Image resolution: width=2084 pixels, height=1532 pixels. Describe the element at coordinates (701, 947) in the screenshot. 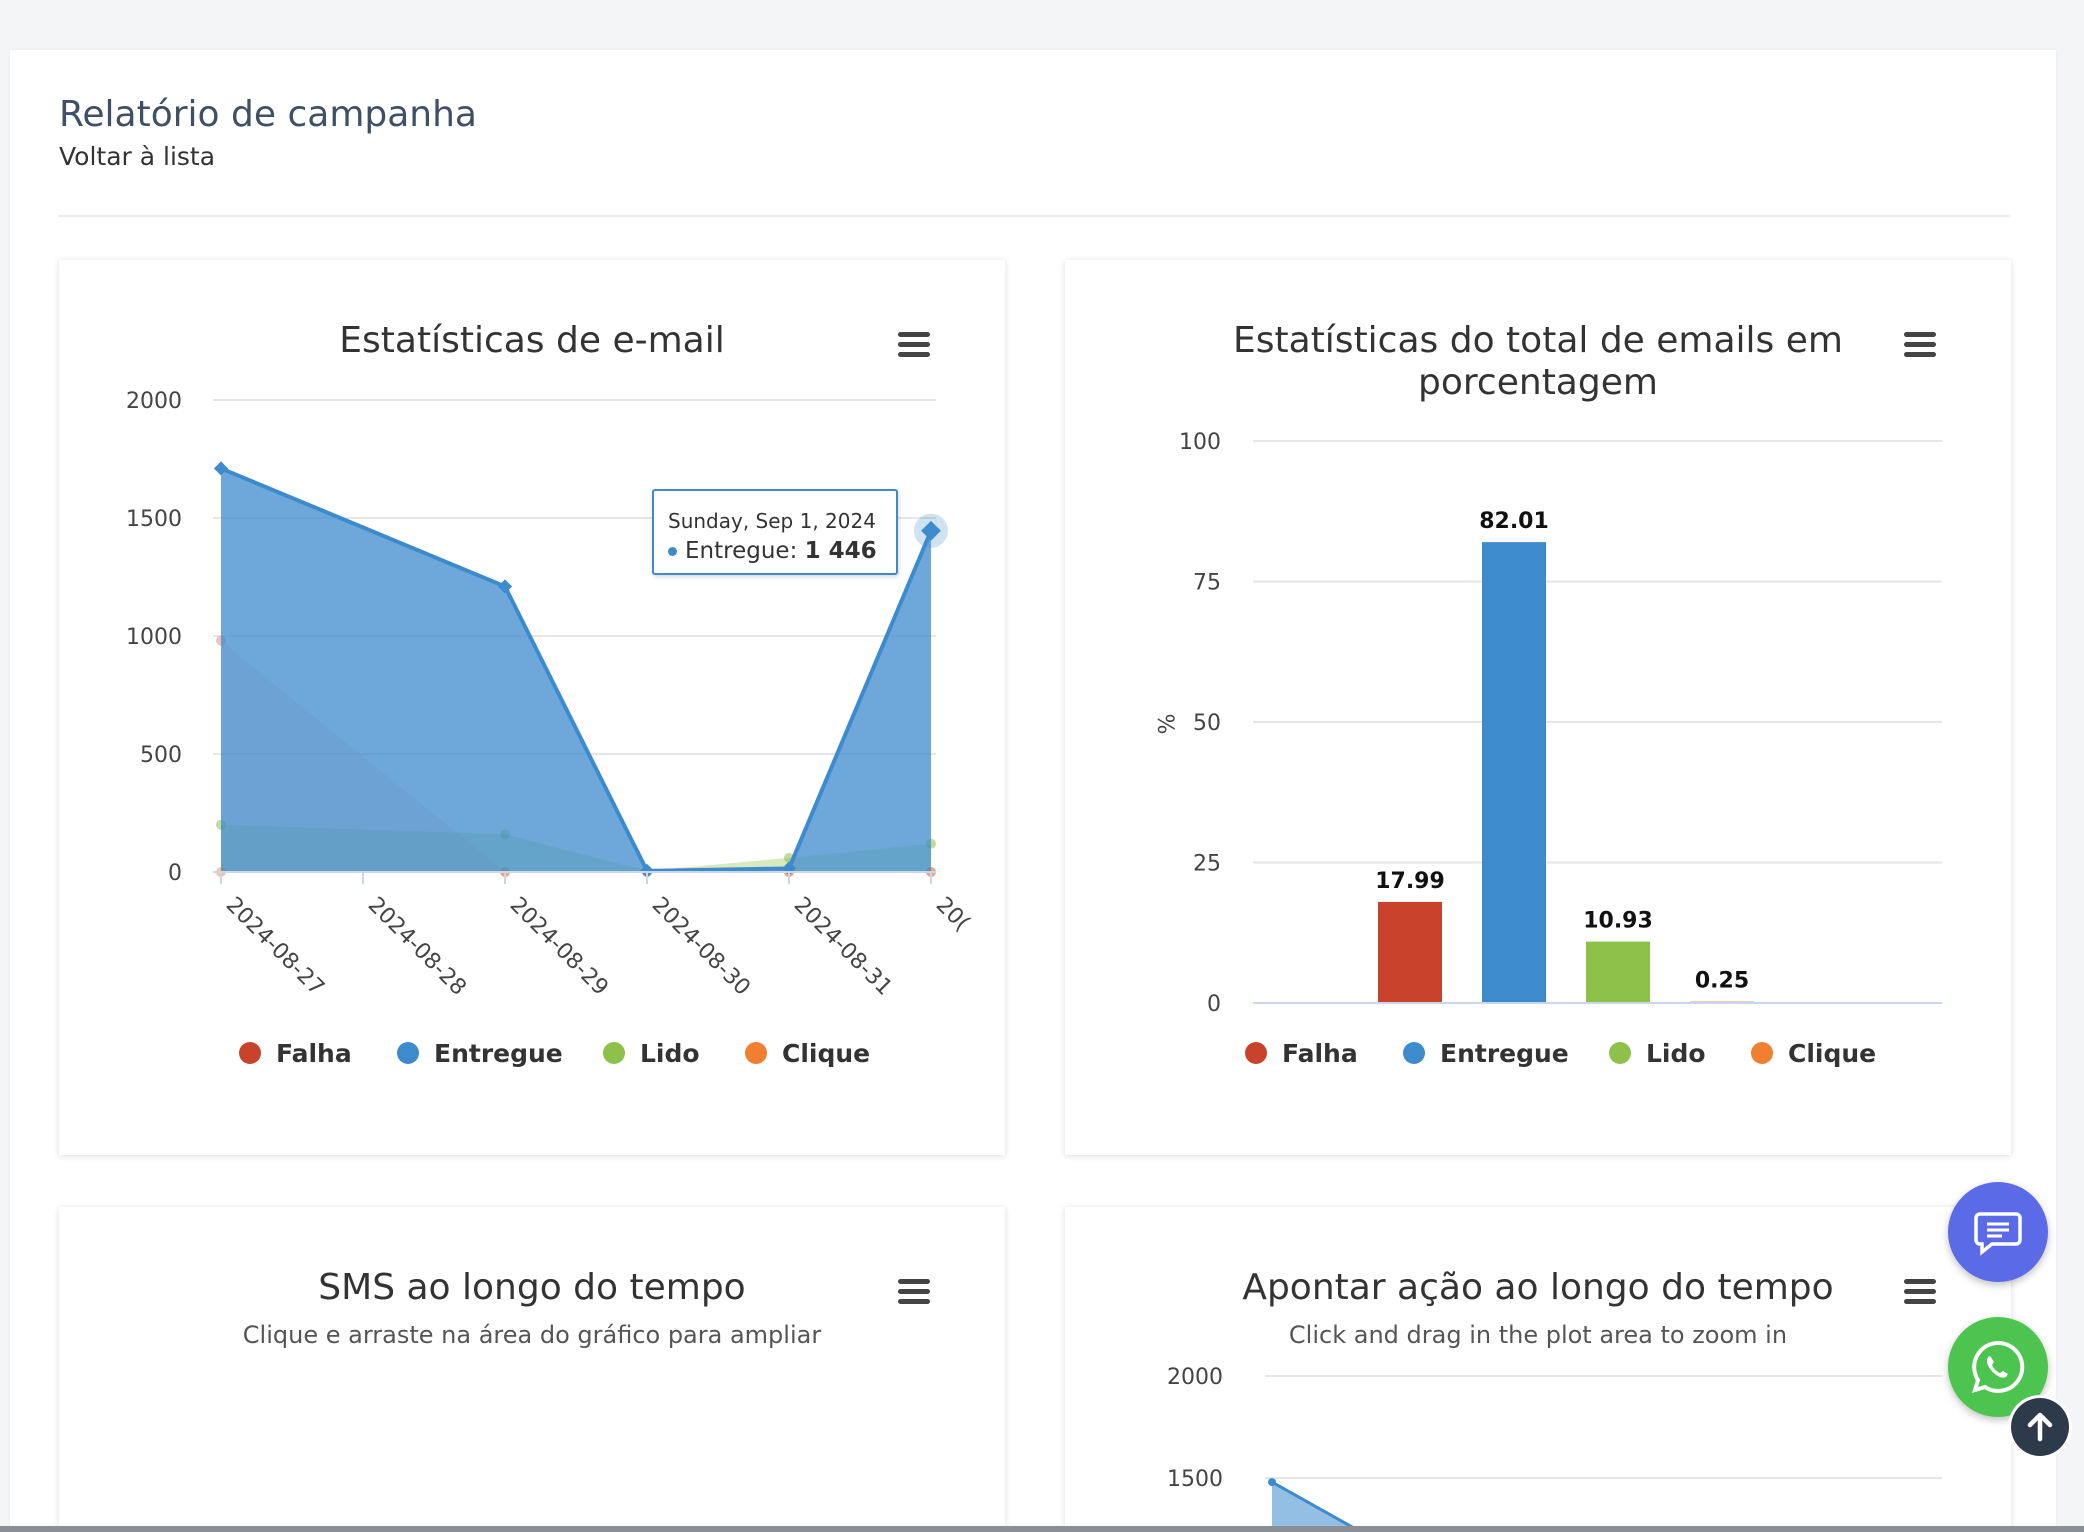

I see `x-tick-label: 2024-08-30` at that location.